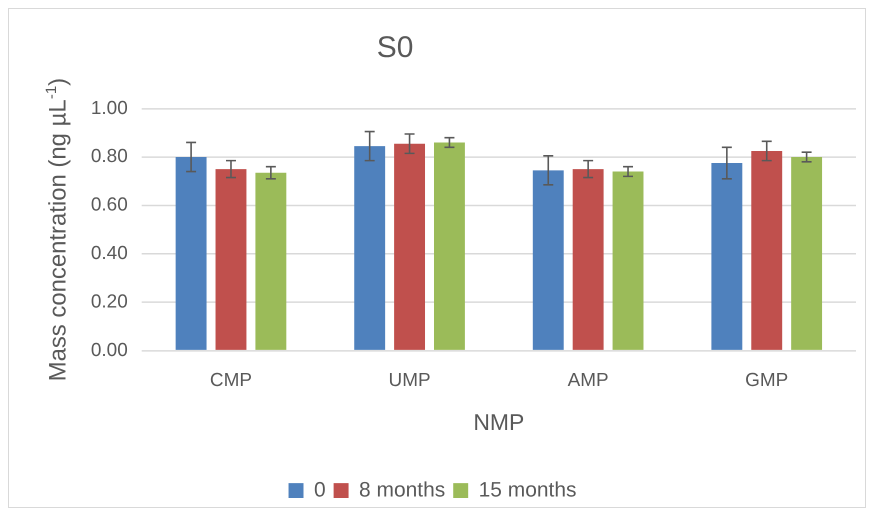 The image size is (875, 524). Describe the element at coordinates (57, 230) in the screenshot. I see `y-axis-title: Mass concentration (ng µL-1)` at that location.